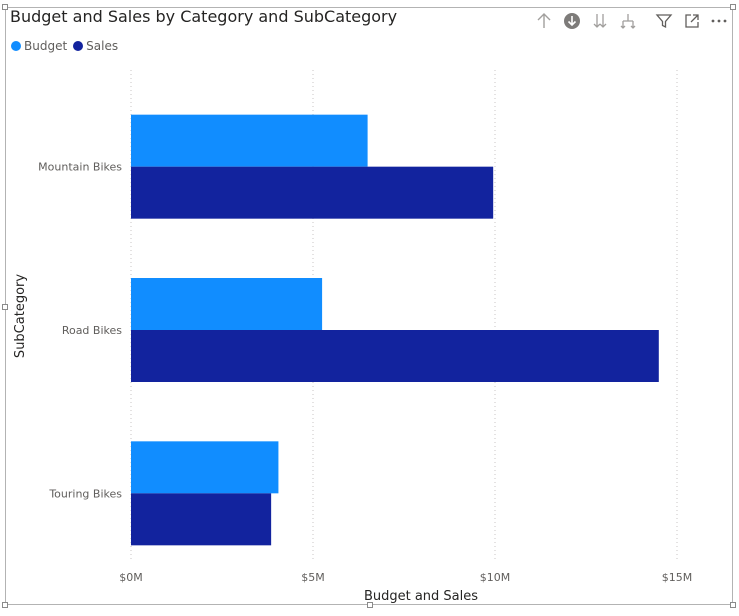  Describe the element at coordinates (395, 356) in the screenshot. I see `bar-sales-road-bikes` at that location.